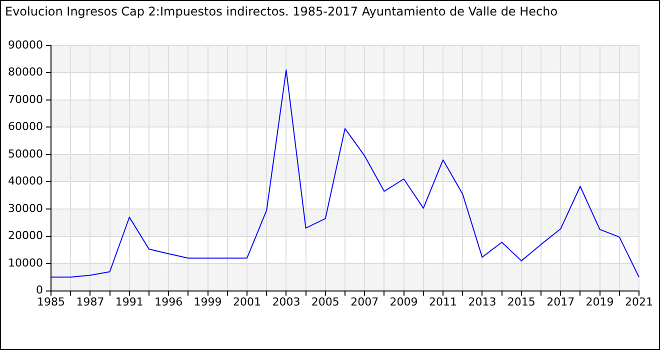  What do you see at coordinates (600, 301) in the screenshot?
I see `x-tick-label: 2019` at bounding box center [600, 301].